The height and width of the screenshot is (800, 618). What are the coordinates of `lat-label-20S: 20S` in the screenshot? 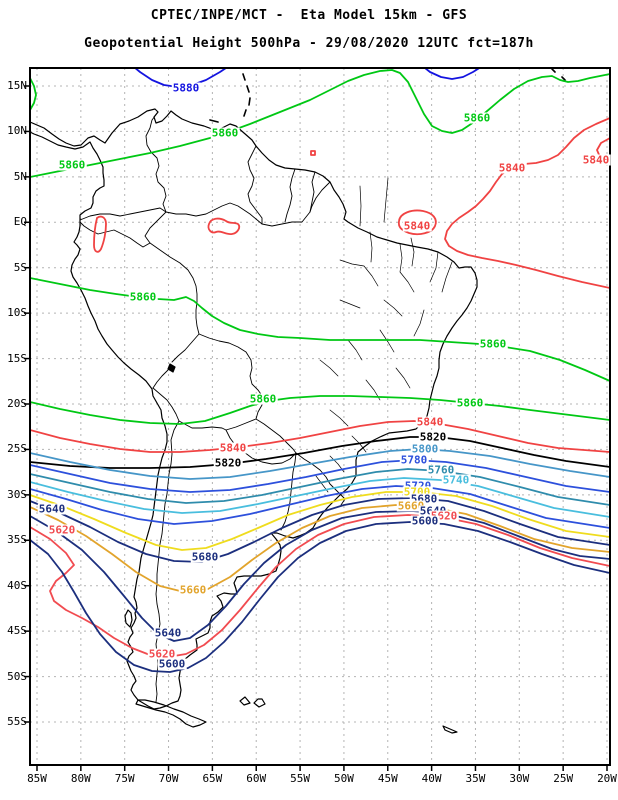 It's located at (17, 403).